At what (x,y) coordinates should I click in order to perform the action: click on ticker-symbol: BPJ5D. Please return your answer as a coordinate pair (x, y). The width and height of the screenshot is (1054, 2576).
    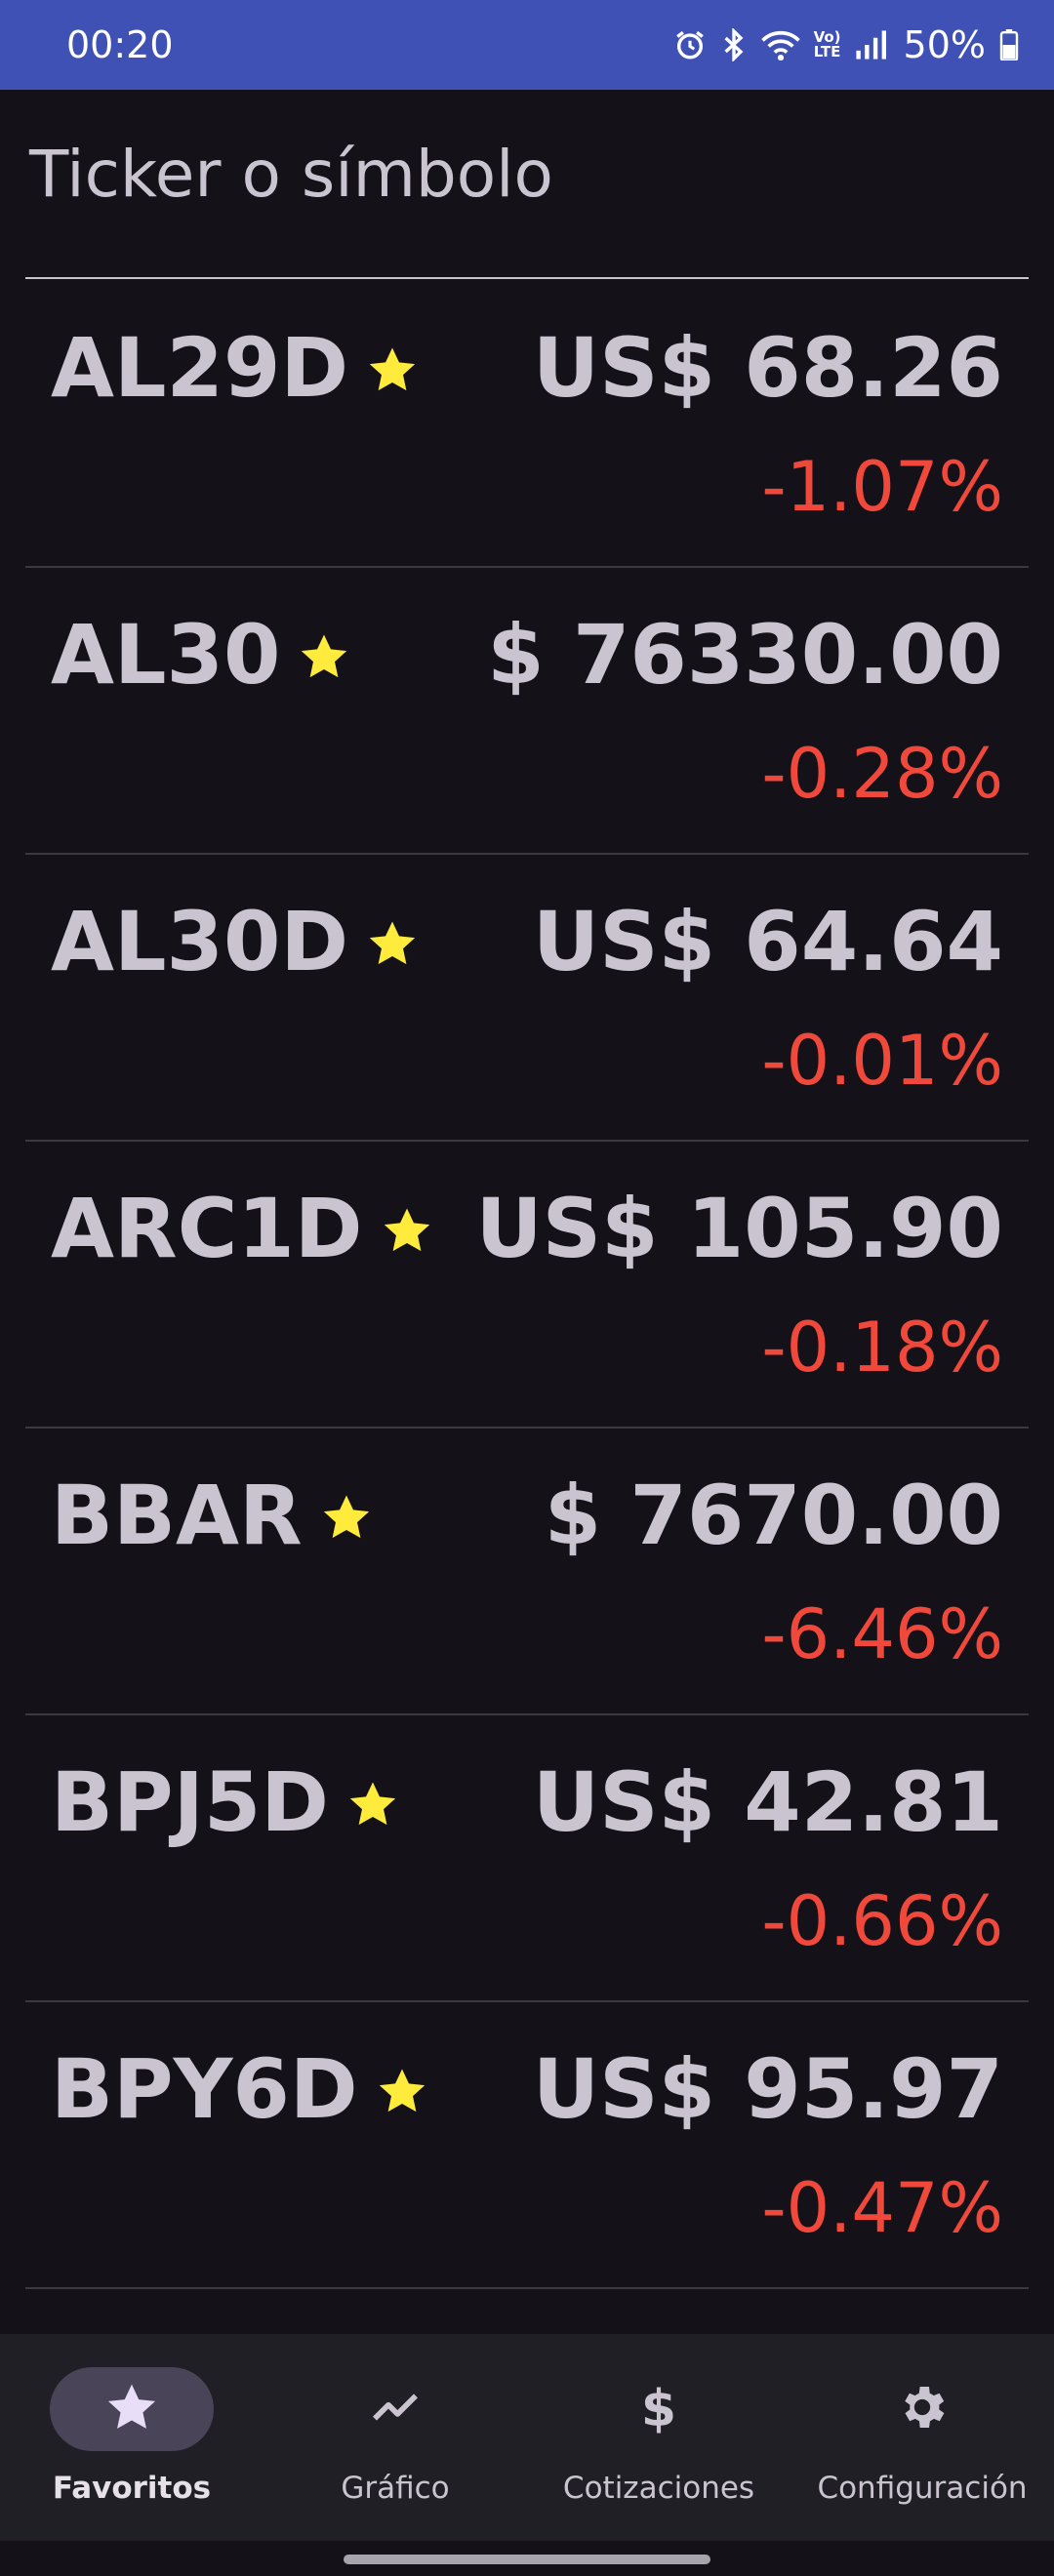
    Looking at the image, I should click on (225, 1802).